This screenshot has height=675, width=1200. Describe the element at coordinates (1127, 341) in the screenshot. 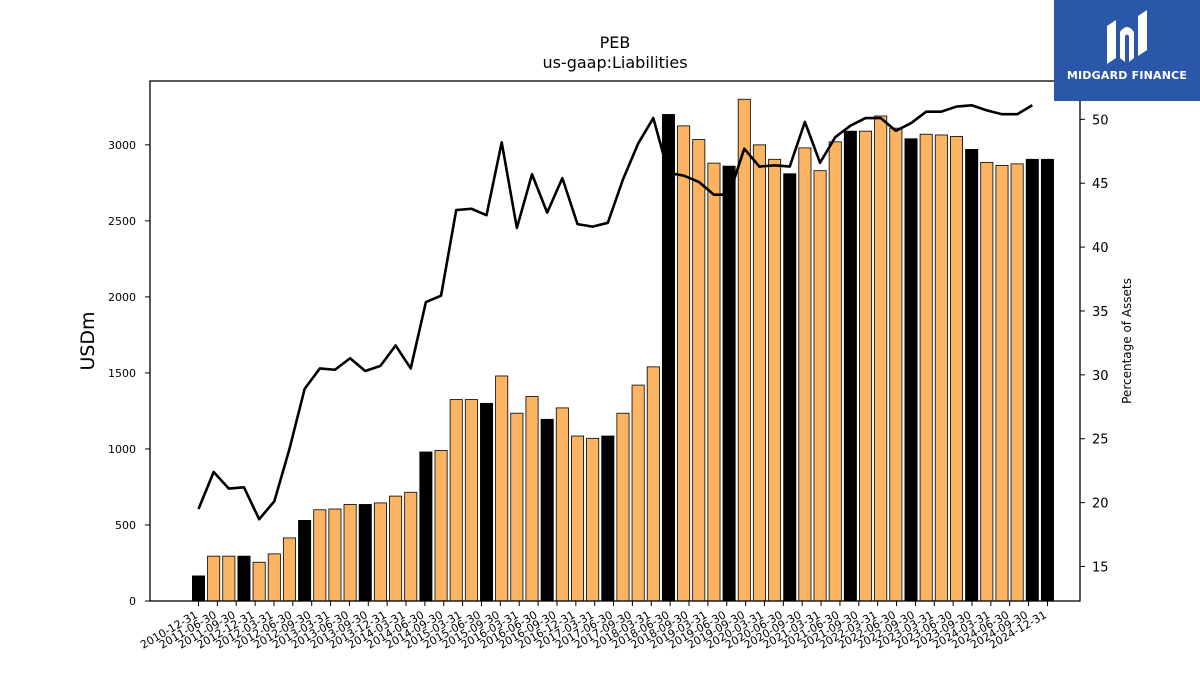

I see `y2-axis-label: Percentage of Assets` at that location.